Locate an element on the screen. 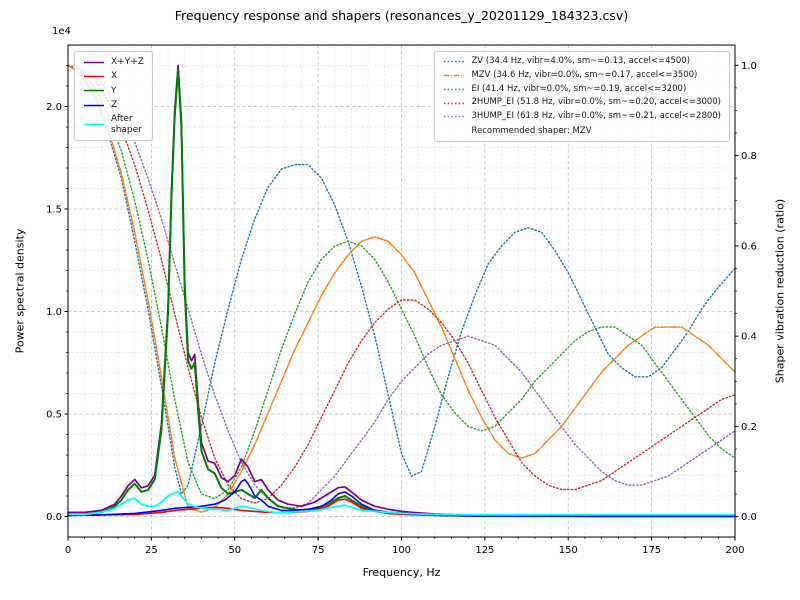 The width and height of the screenshot is (800, 600). y-left-tick-label: 2.0 is located at coordinates (54, 107).